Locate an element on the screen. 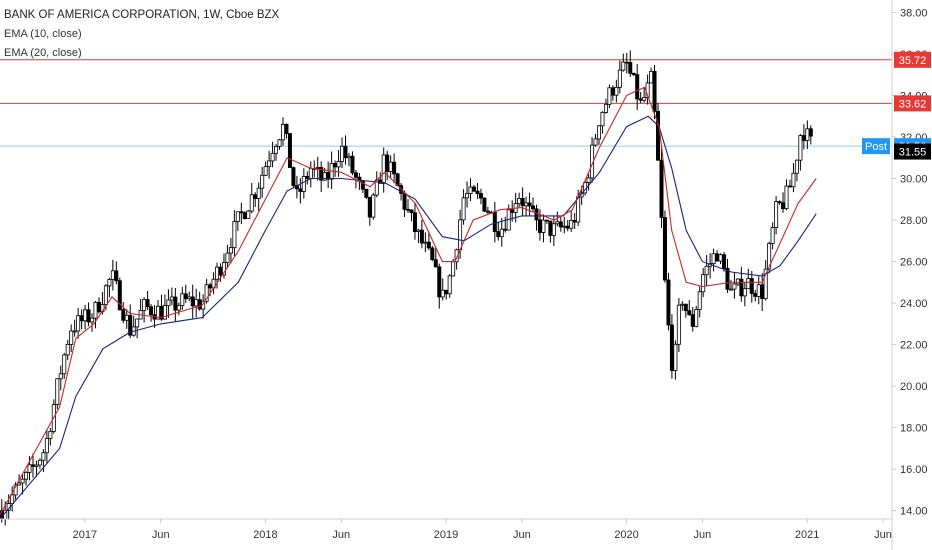 The width and height of the screenshot is (932, 550). price-tick-label: 38.00 is located at coordinates (914, 13).